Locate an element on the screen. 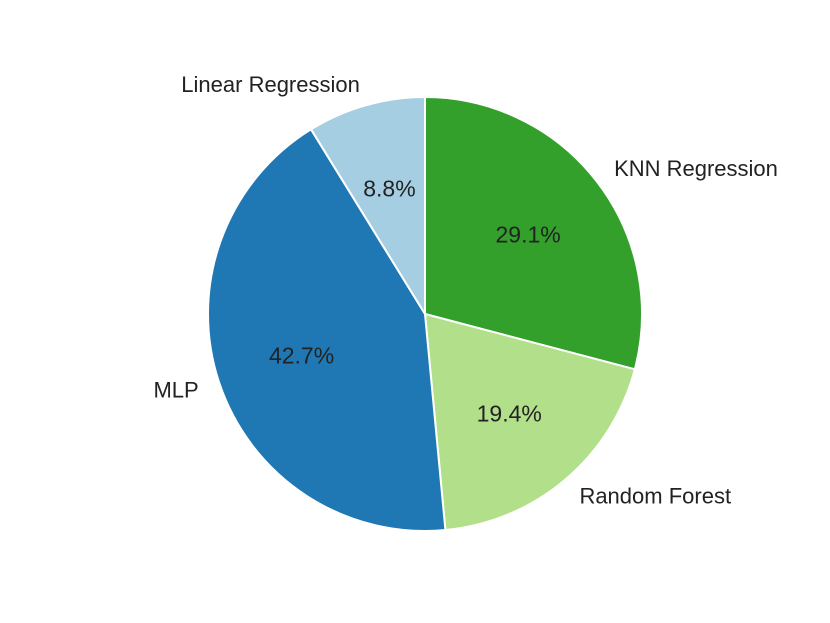 The height and width of the screenshot is (623, 830). pie-slice-knn-regression is located at coordinates (533, 233).